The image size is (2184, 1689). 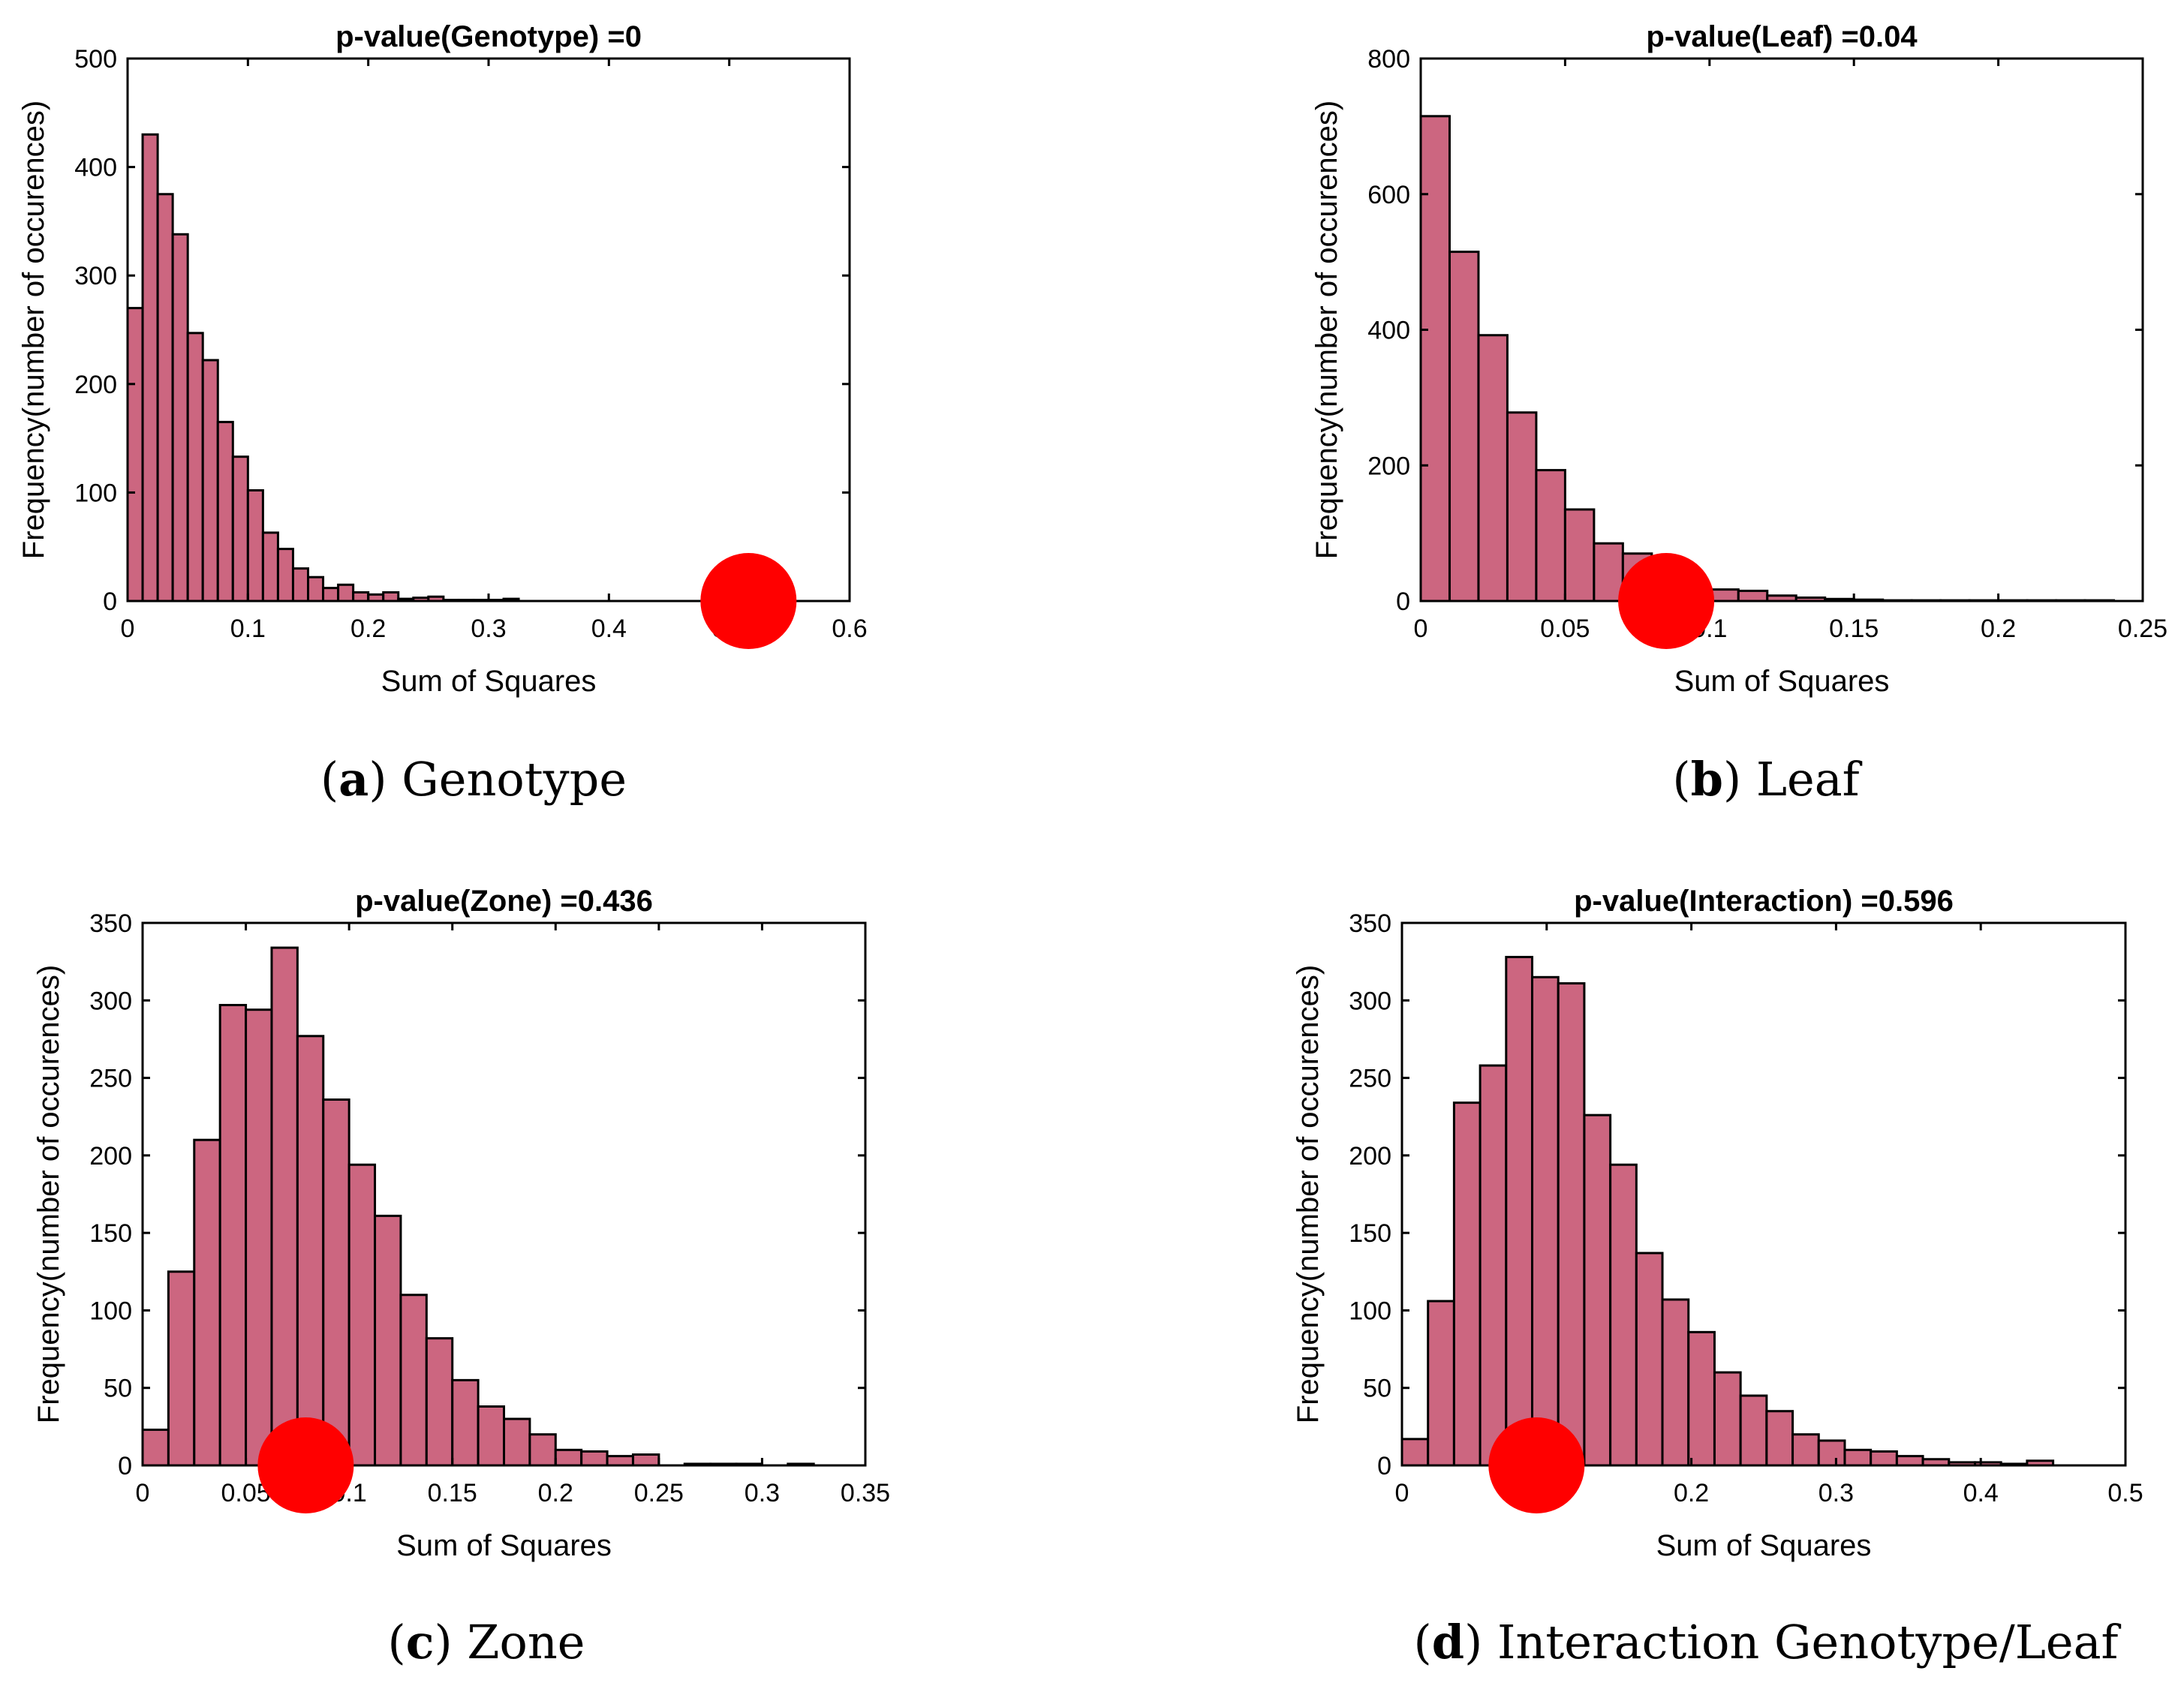 I want to click on y-tick-label: 600, so click(x=1388, y=195).